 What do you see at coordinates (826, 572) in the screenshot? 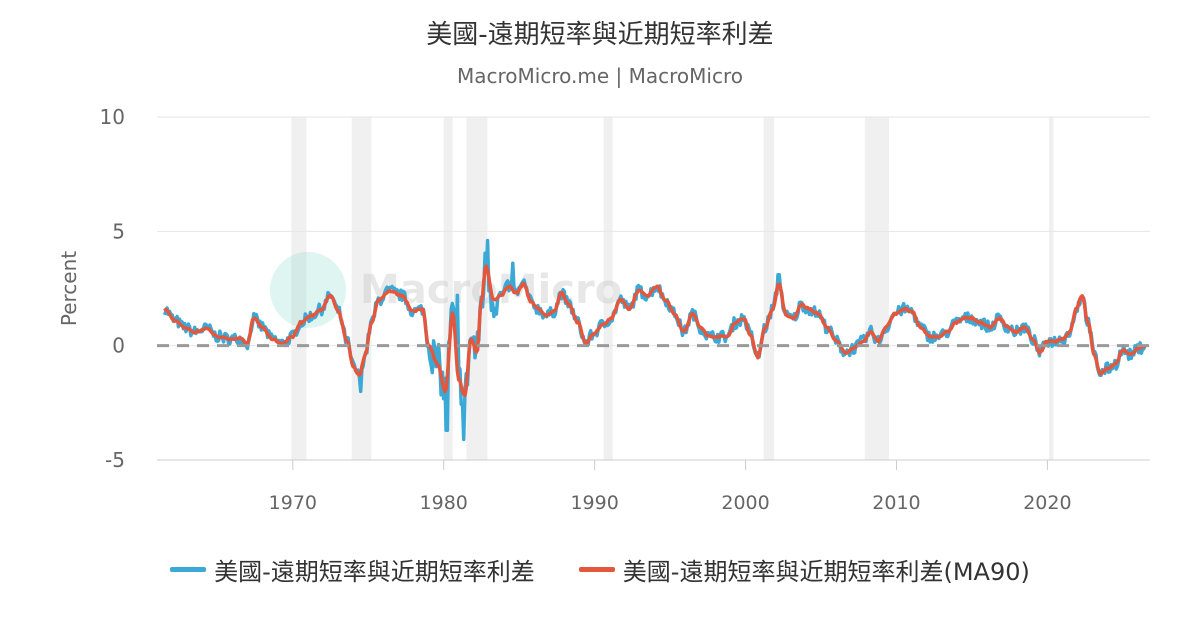
I see `legend-label: 美國-遠期短率與近期短率利差(MA90)` at bounding box center [826, 572].